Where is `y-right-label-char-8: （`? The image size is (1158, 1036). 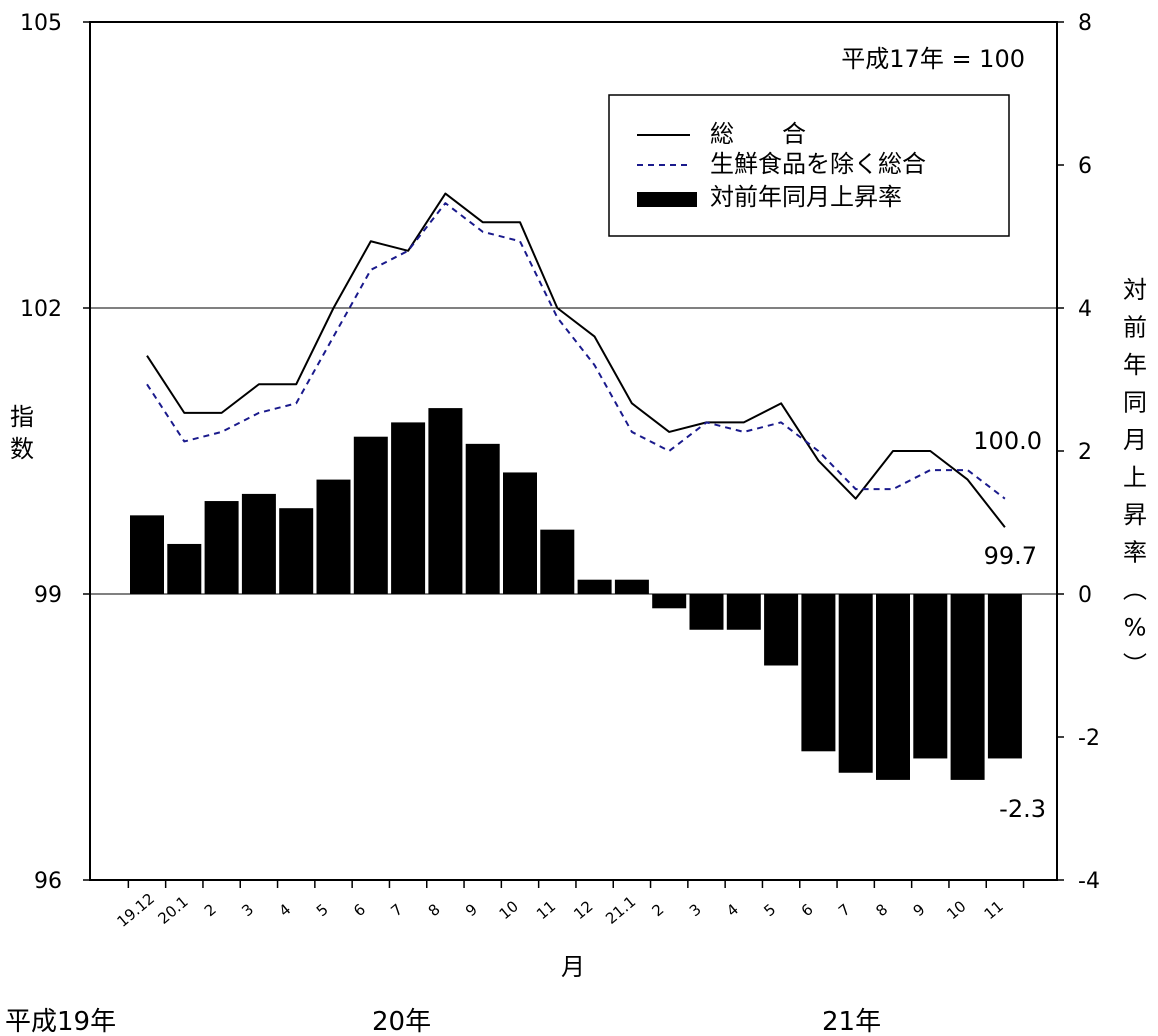
y-right-label-char-8: （ is located at coordinates (1134, 589).